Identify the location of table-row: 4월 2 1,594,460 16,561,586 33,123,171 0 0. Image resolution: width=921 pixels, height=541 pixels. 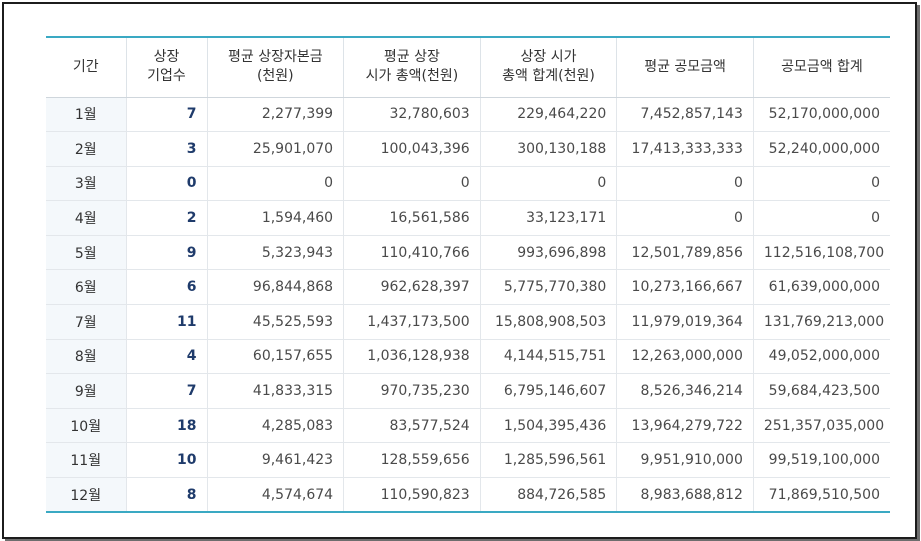
(468, 218).